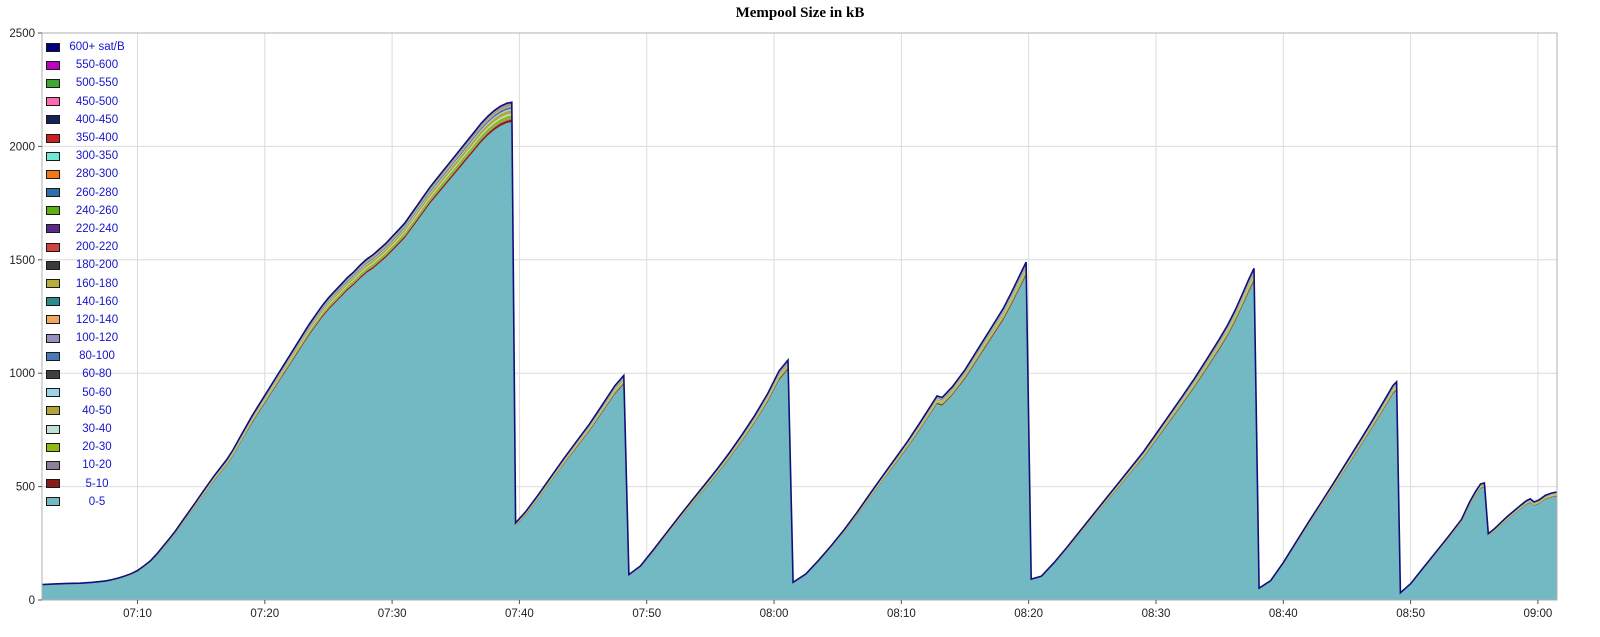 The height and width of the screenshot is (637, 1600). Describe the element at coordinates (1028, 614) in the screenshot. I see `x-tick-label: 08:20` at that location.